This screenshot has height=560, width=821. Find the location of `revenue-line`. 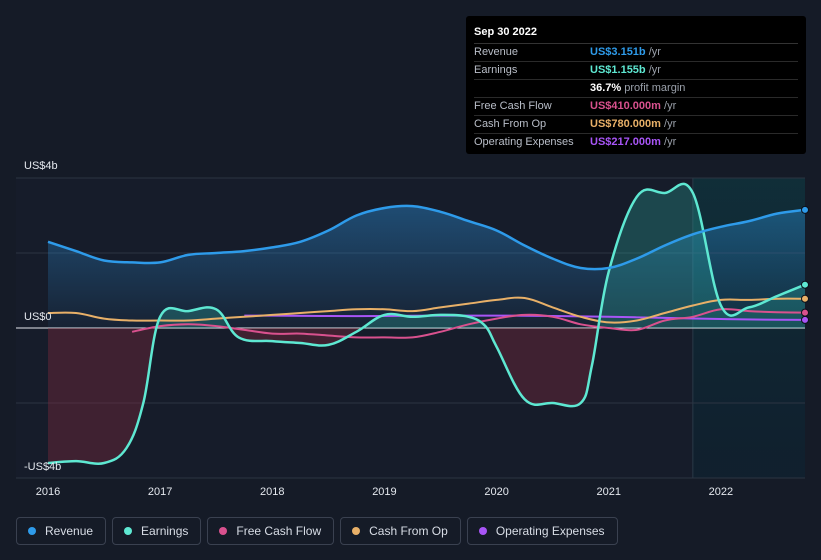

revenue-line is located at coordinates (426, 237).